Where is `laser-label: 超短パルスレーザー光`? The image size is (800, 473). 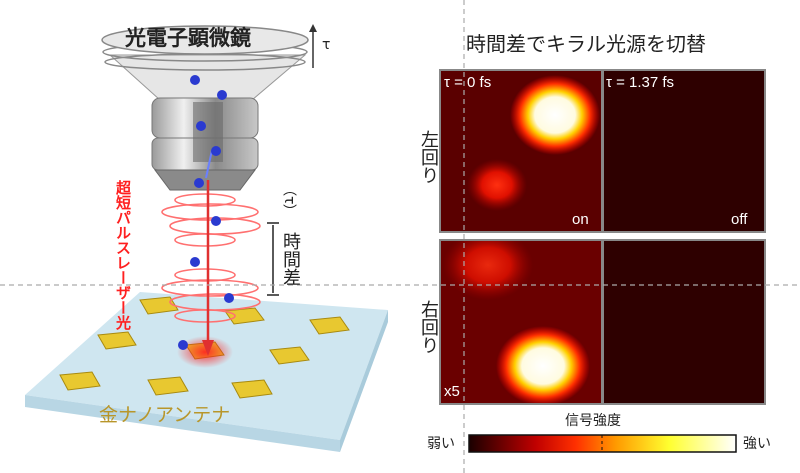 laser-label: 超短パルスレーザー光 is located at coordinates (123, 255).